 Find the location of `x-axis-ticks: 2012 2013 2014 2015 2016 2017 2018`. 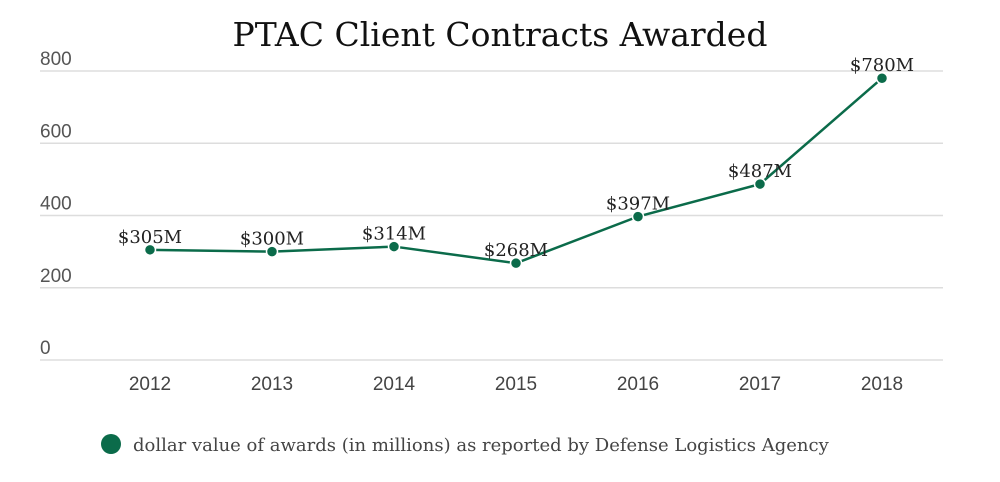

x-axis-ticks: 2012 2013 2014 2015 2016 2017 2018 is located at coordinates (516, 384).